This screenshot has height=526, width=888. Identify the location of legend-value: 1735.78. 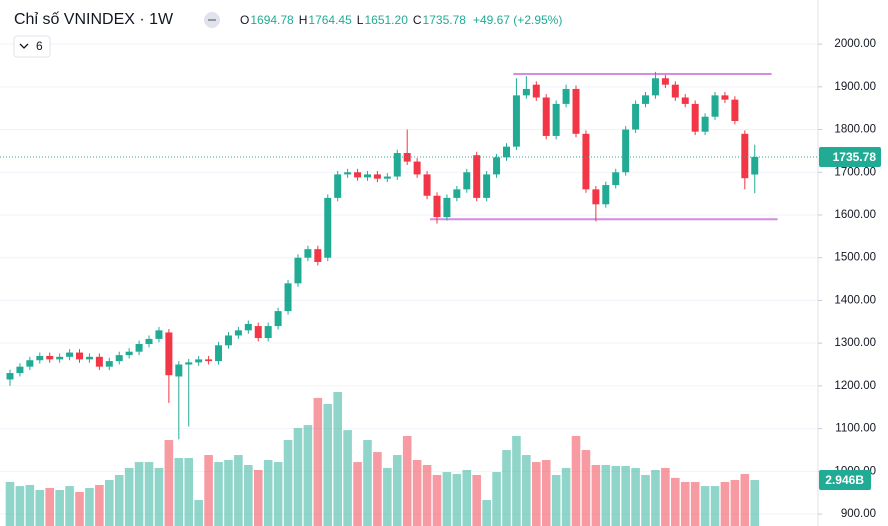
(445, 20).